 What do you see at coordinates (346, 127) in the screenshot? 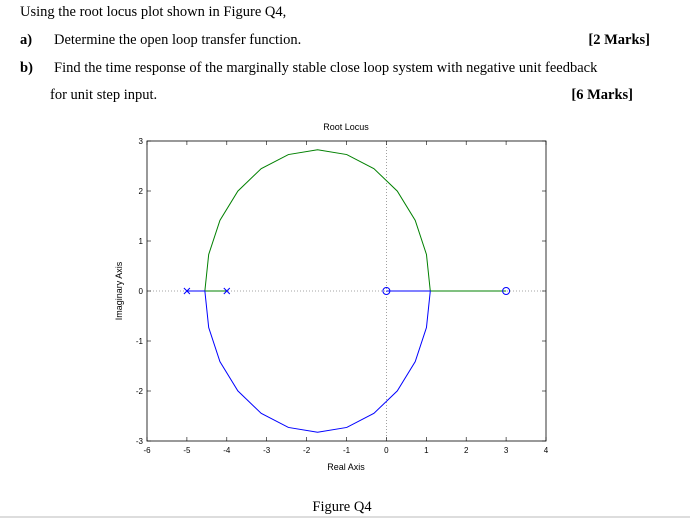
I see `chart-title: Root Locus` at bounding box center [346, 127].